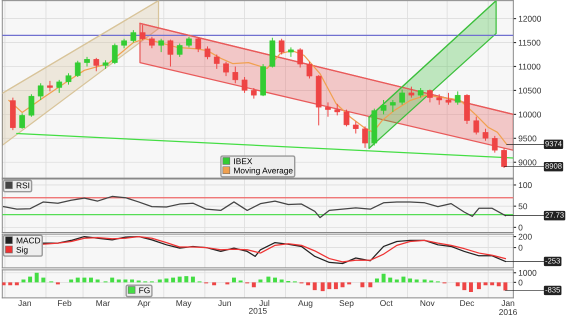  What do you see at coordinates (184, 304) in the screenshot?
I see `x-tick-label: May` at bounding box center [184, 304].